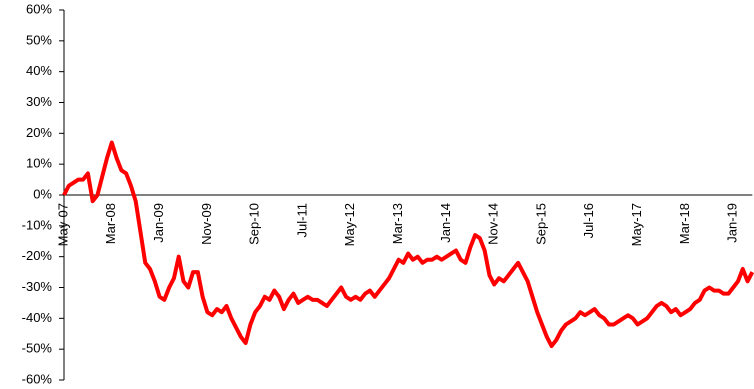  I want to click on x-tick-label: Jan-19, so click(732, 223).